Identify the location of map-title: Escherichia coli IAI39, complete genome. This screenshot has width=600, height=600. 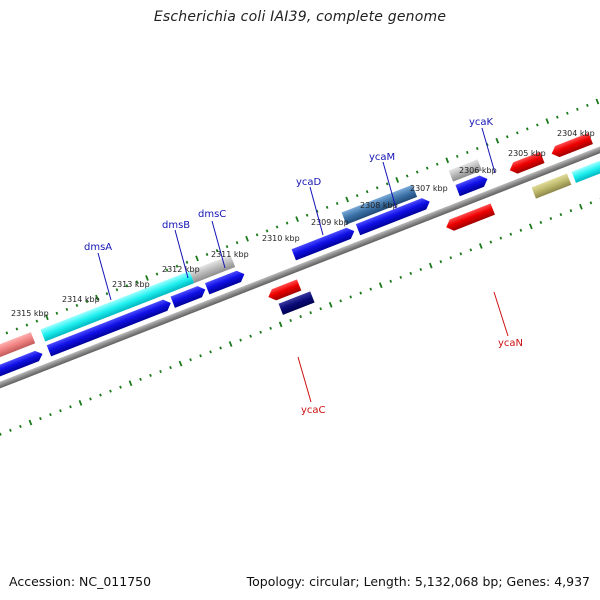
(300, 17).